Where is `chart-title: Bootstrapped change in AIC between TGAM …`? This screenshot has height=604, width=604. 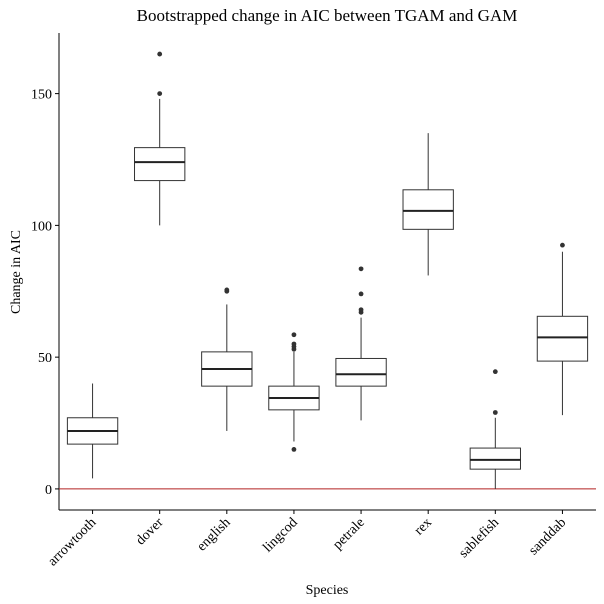
chart-title: Bootstrapped change in AIC between TGAM … is located at coordinates (327, 15).